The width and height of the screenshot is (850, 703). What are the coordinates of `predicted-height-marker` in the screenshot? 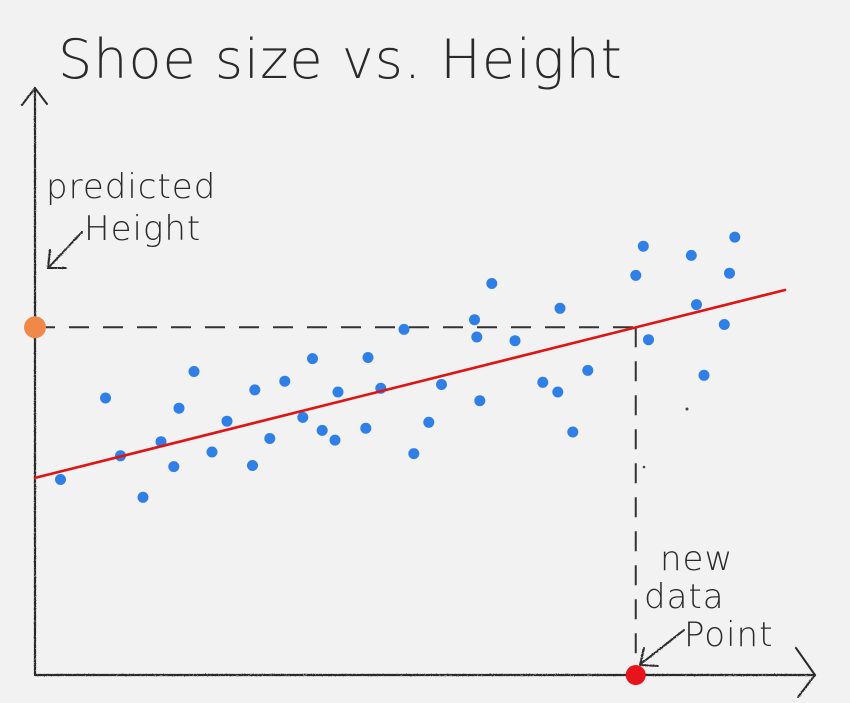 It's located at (35, 327).